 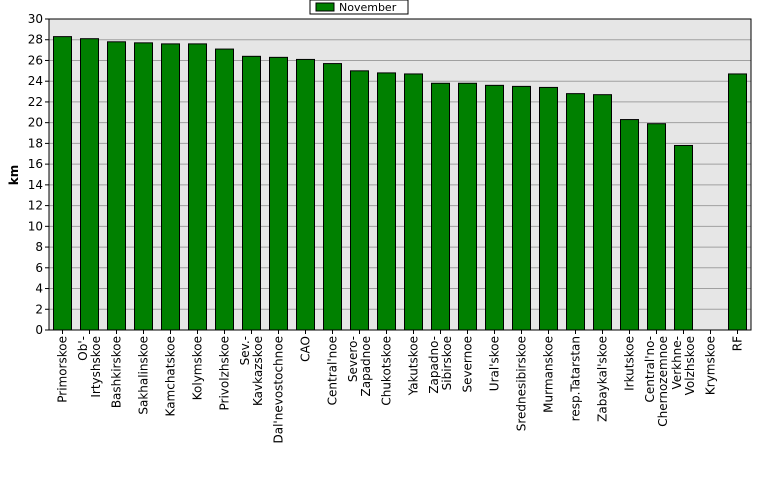 I want to click on x-tick-label: Sibirskoe, so click(x=447, y=363).